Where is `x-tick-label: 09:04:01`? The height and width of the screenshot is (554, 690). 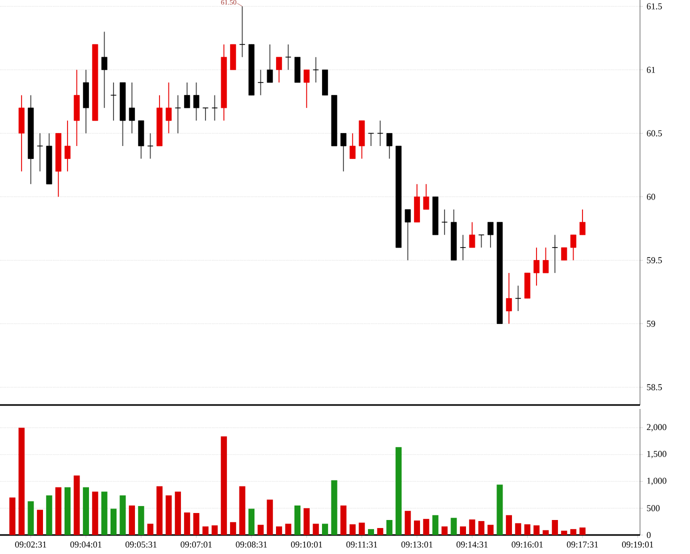 x-tick-label: 09:04:01 is located at coordinates (86, 545).